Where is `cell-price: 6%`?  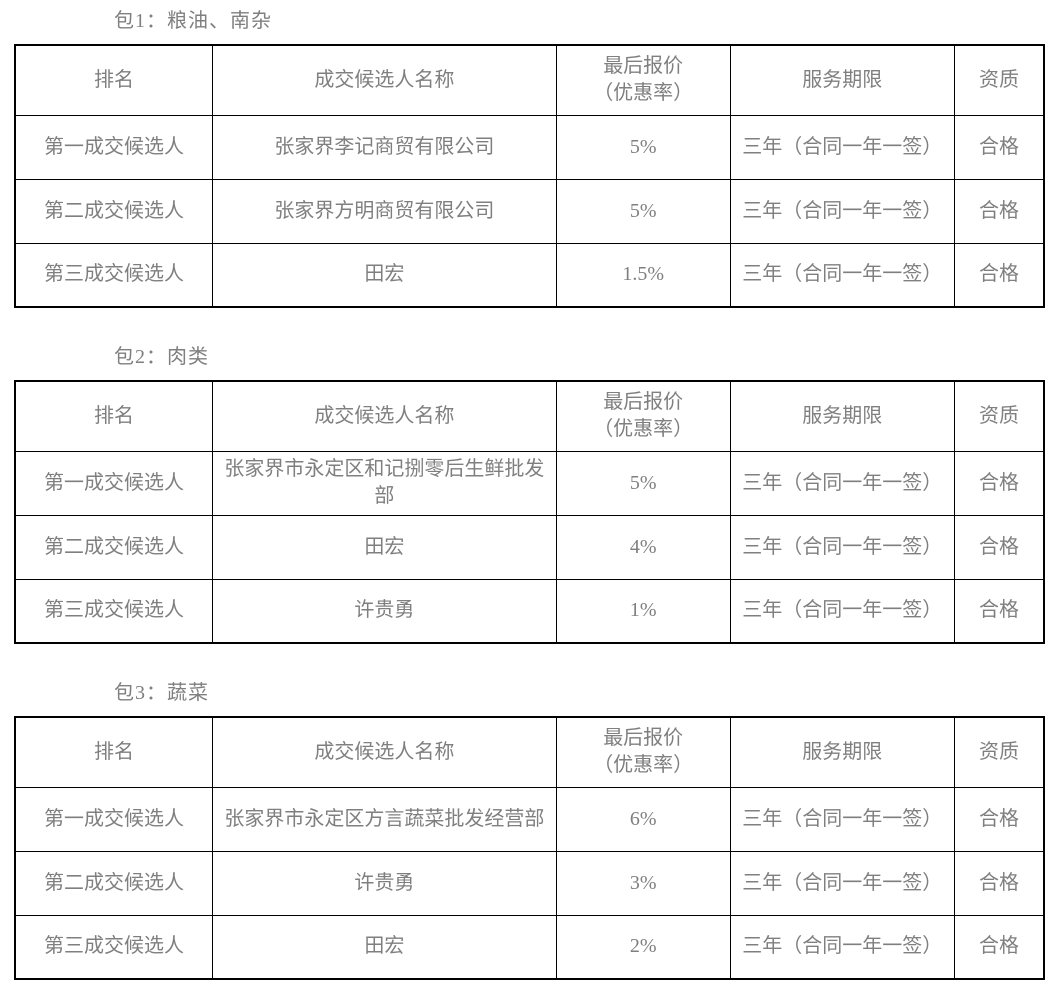
cell-price: 6% is located at coordinates (643, 819).